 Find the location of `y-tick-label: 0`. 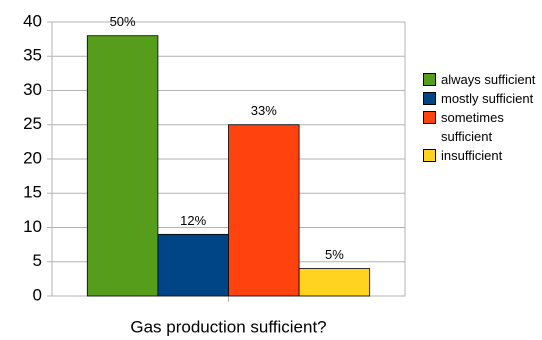

y-tick-label: 0 is located at coordinates (37, 294).